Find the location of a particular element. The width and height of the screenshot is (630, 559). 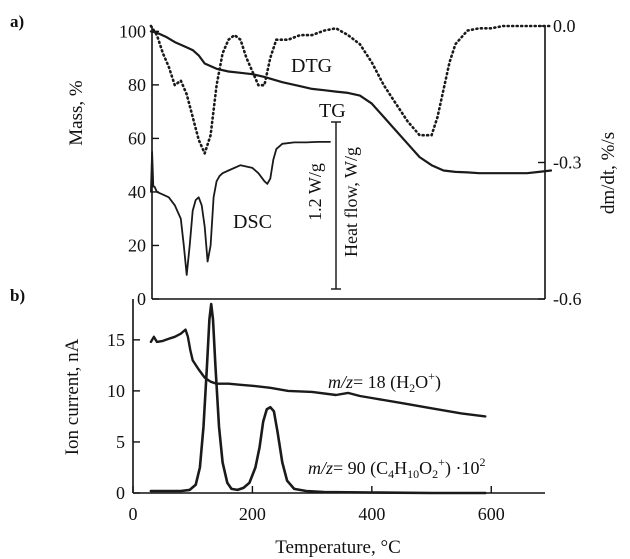

label-part: ) ·10 is located at coordinates (462, 468).